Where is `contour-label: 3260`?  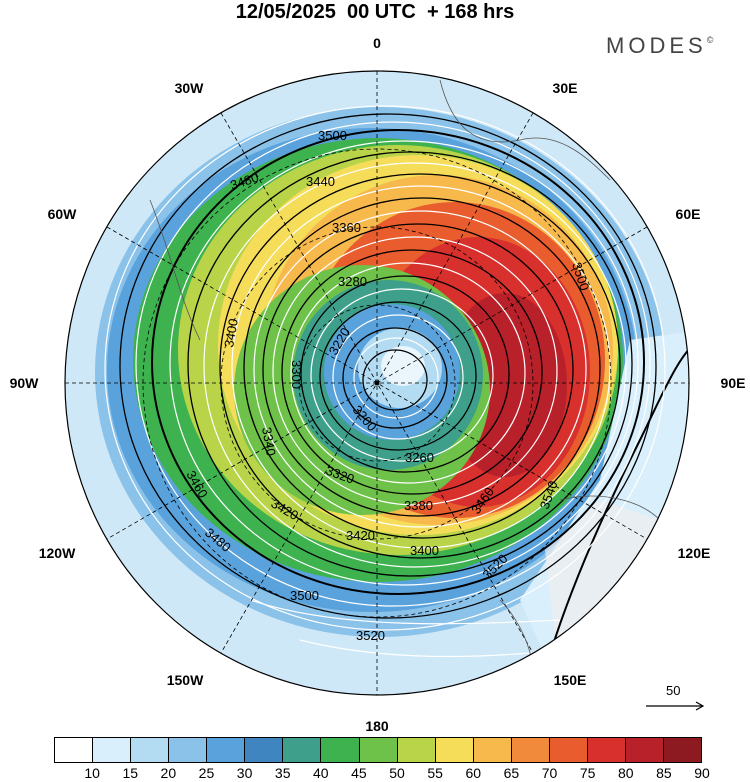 contour-label: 3260 is located at coordinates (419, 457).